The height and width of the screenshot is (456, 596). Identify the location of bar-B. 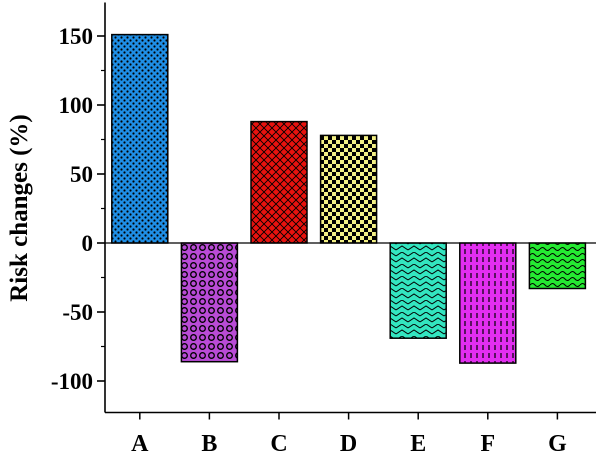
(209, 302).